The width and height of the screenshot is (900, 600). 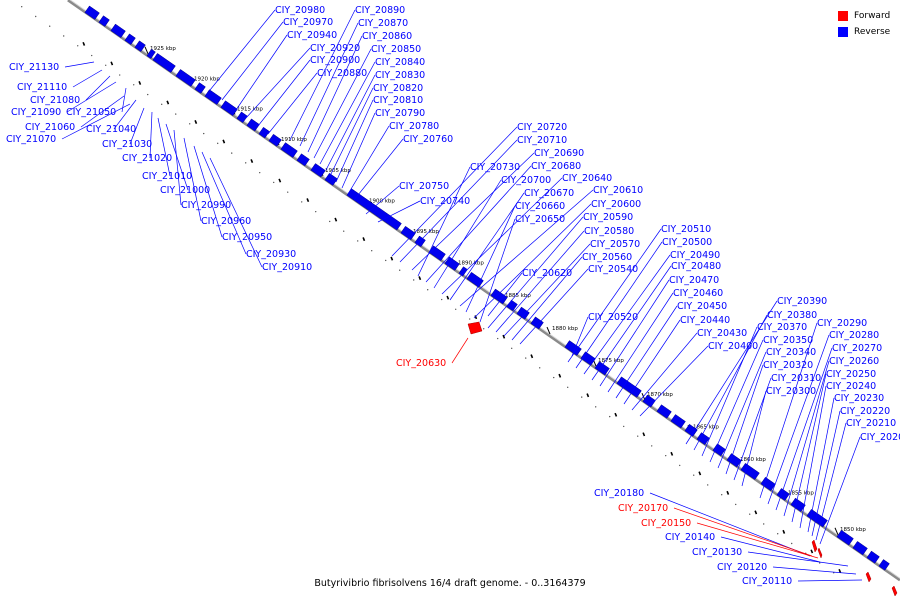 What do you see at coordinates (880, 437) in the screenshot?
I see `gene-label: CIY_20200` at bounding box center [880, 437].